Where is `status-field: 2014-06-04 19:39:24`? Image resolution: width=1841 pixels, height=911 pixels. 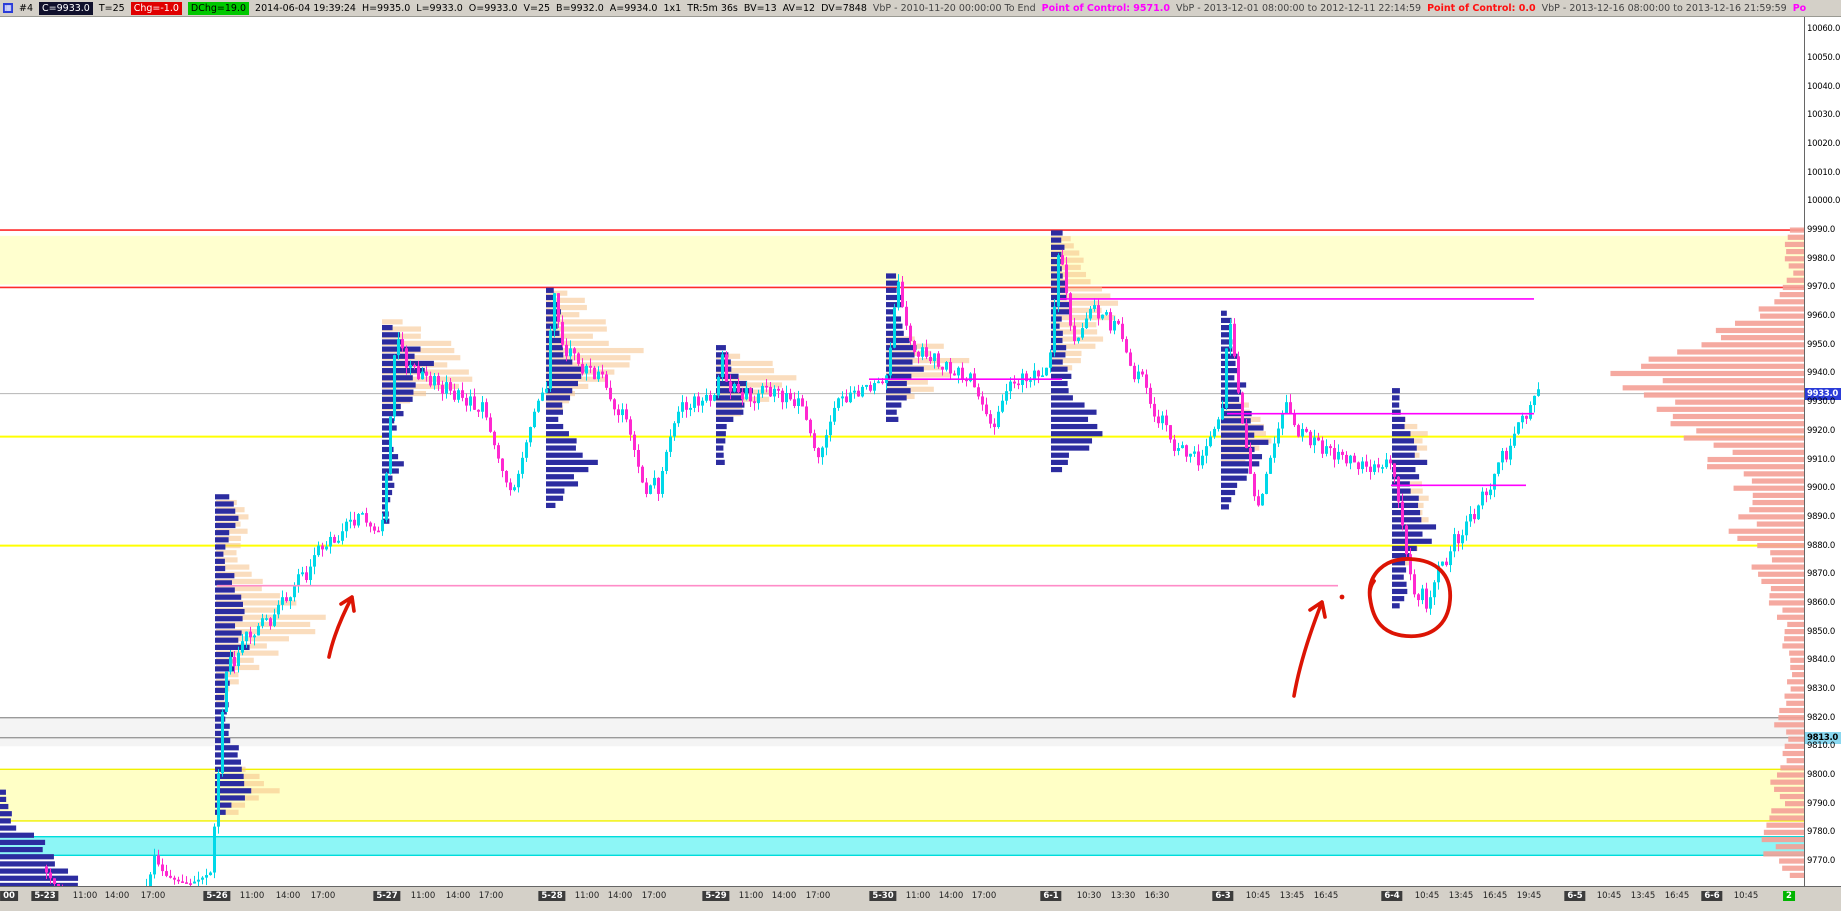
status-field: 2014-06-04 19:39:24 is located at coordinates (305, 8).